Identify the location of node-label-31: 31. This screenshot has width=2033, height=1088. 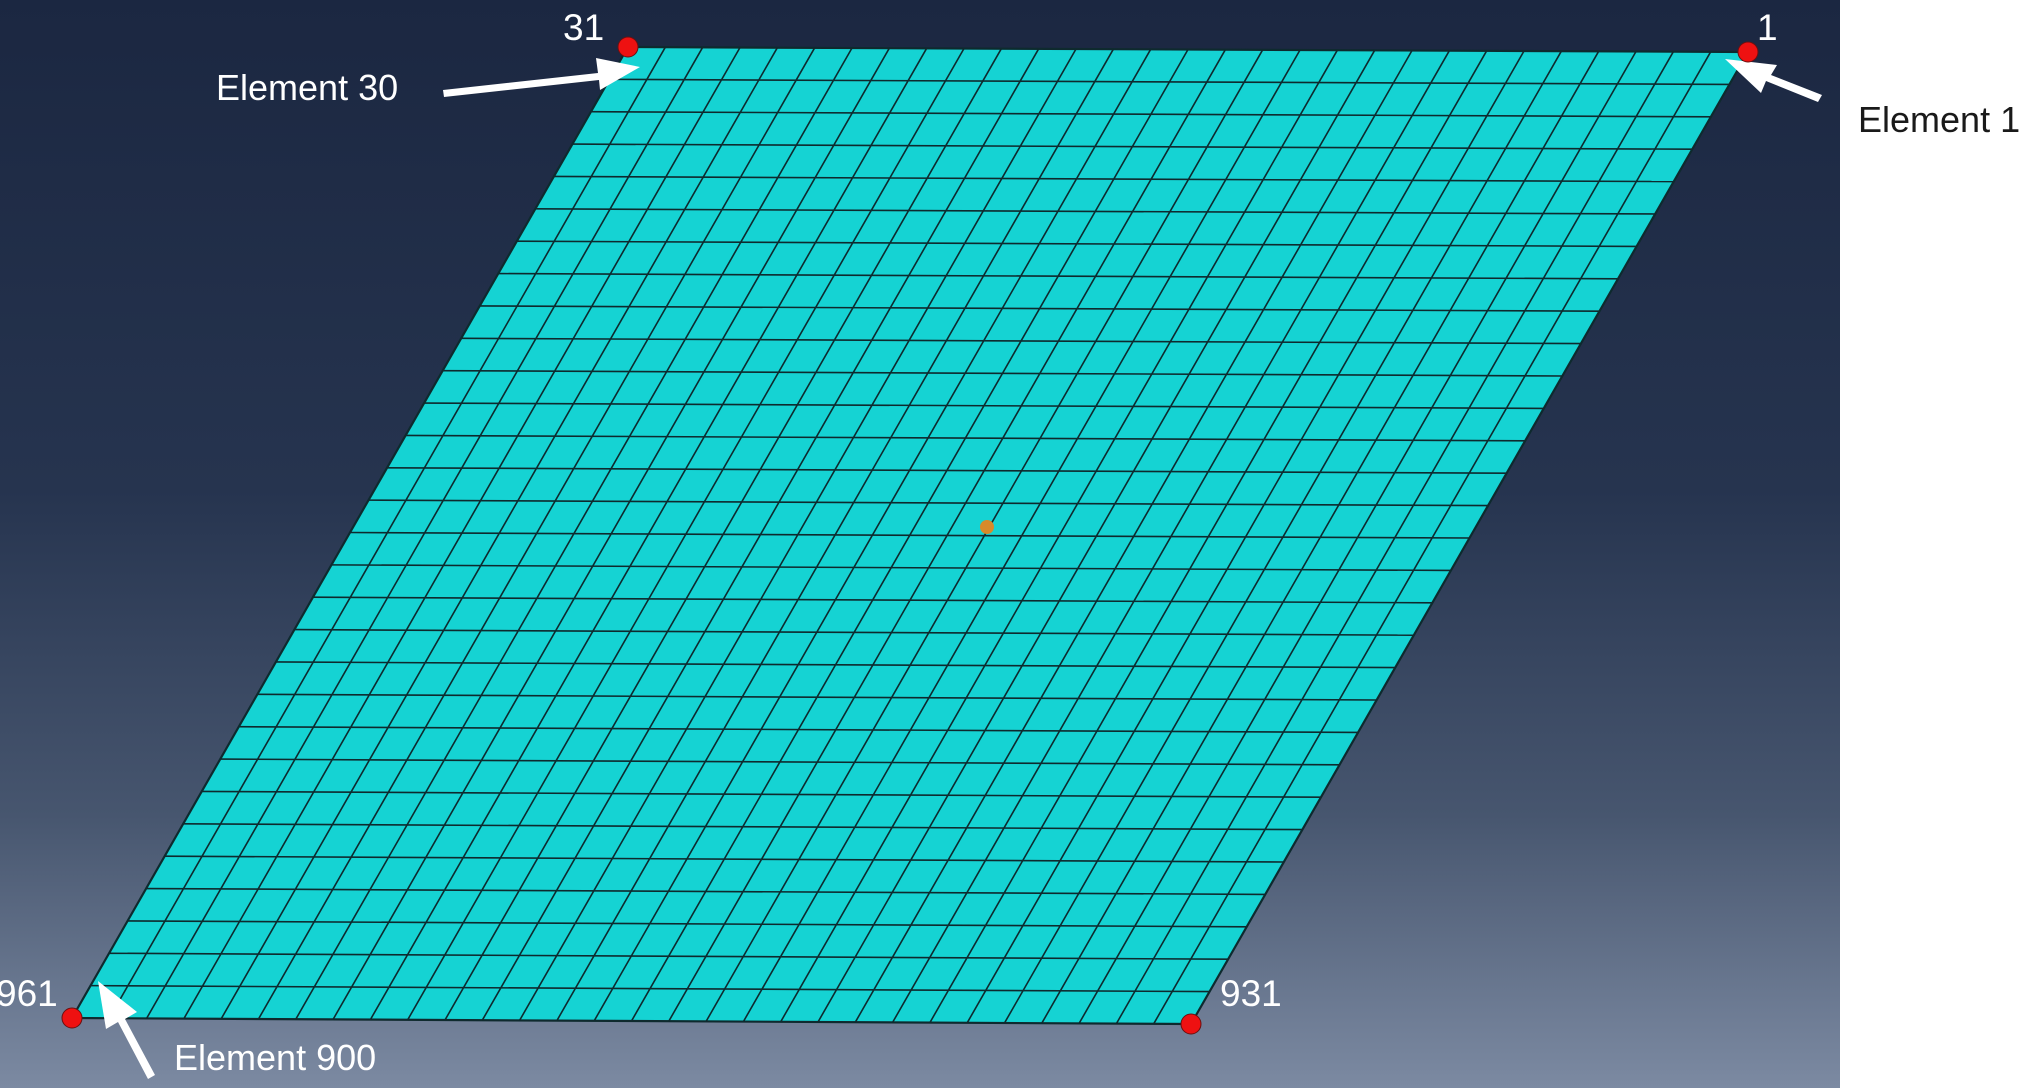
(584, 27).